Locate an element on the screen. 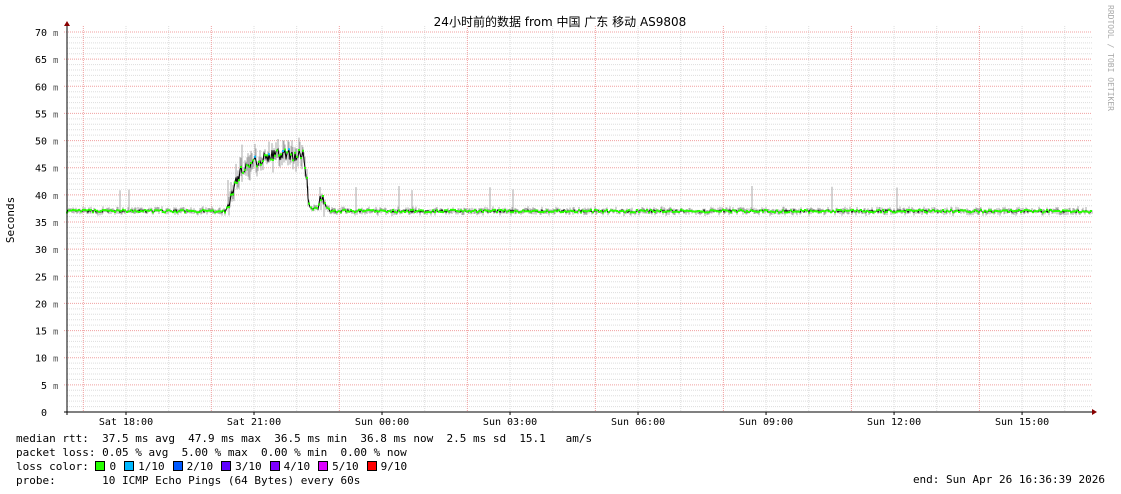 This screenshot has height=494, width=1121. loss-color-item: 0 is located at coordinates (105, 466).